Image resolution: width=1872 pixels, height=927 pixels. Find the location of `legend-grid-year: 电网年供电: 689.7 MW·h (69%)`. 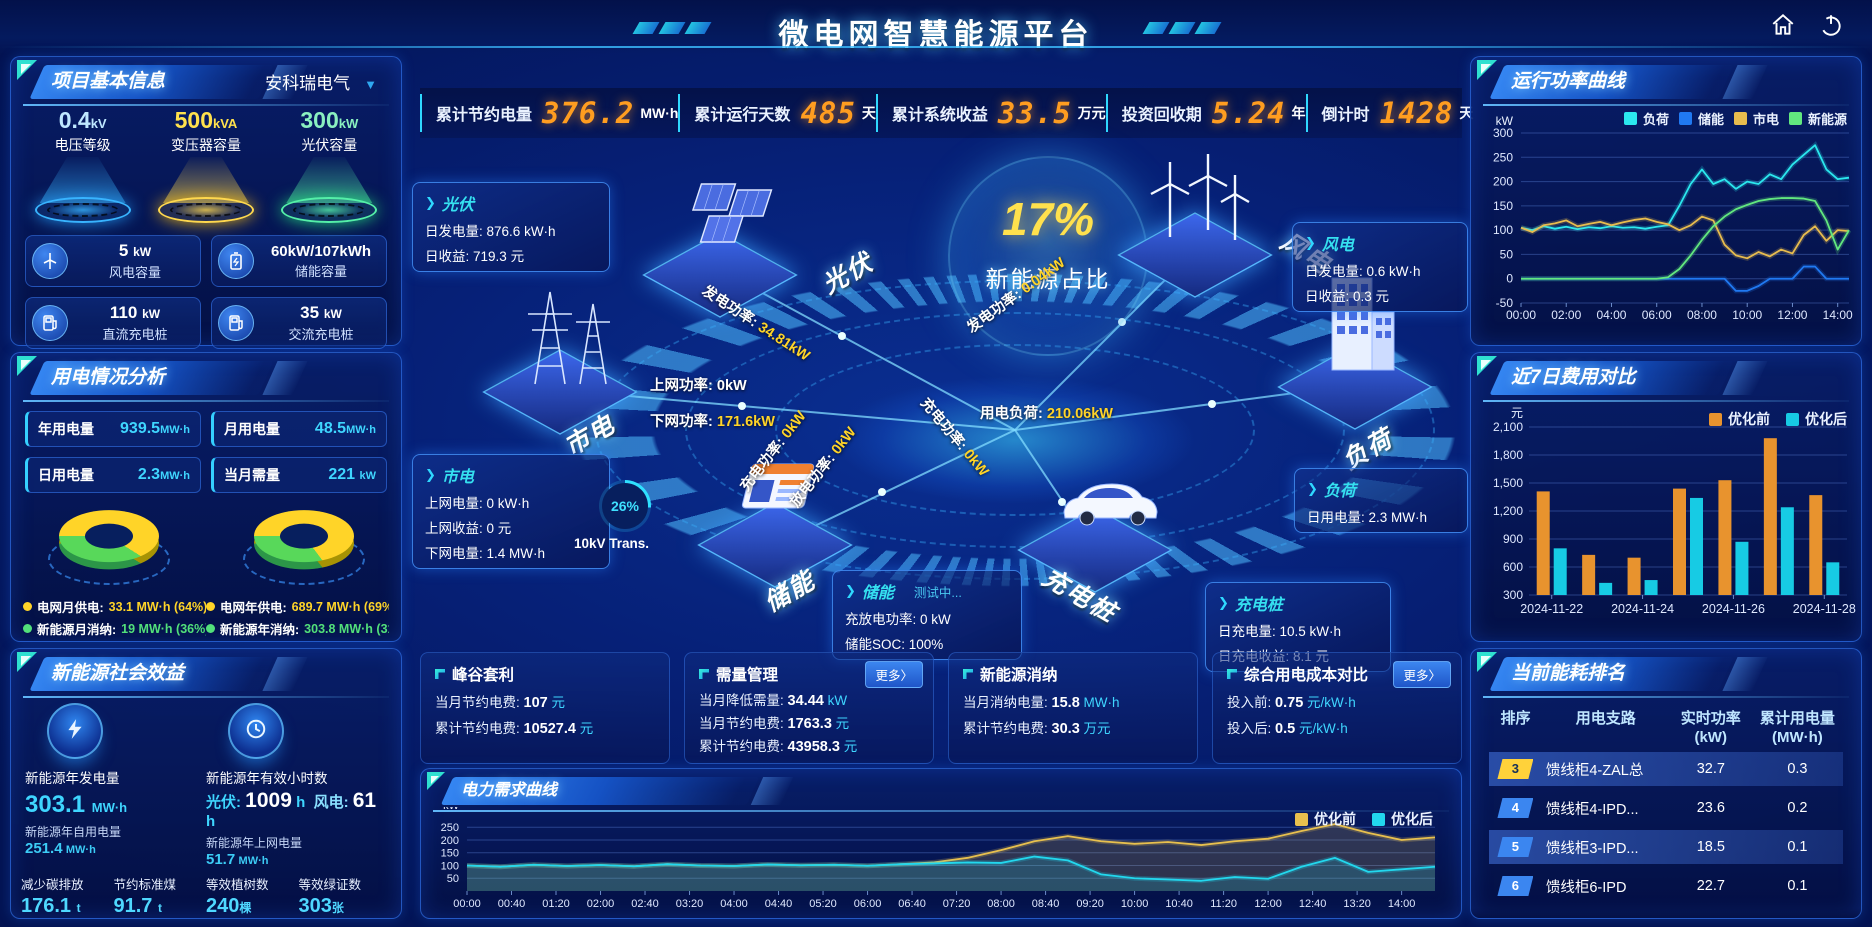

legend-grid-year: 电网年供电: 689.7 MW·h (69%) is located at coordinates (297, 606).